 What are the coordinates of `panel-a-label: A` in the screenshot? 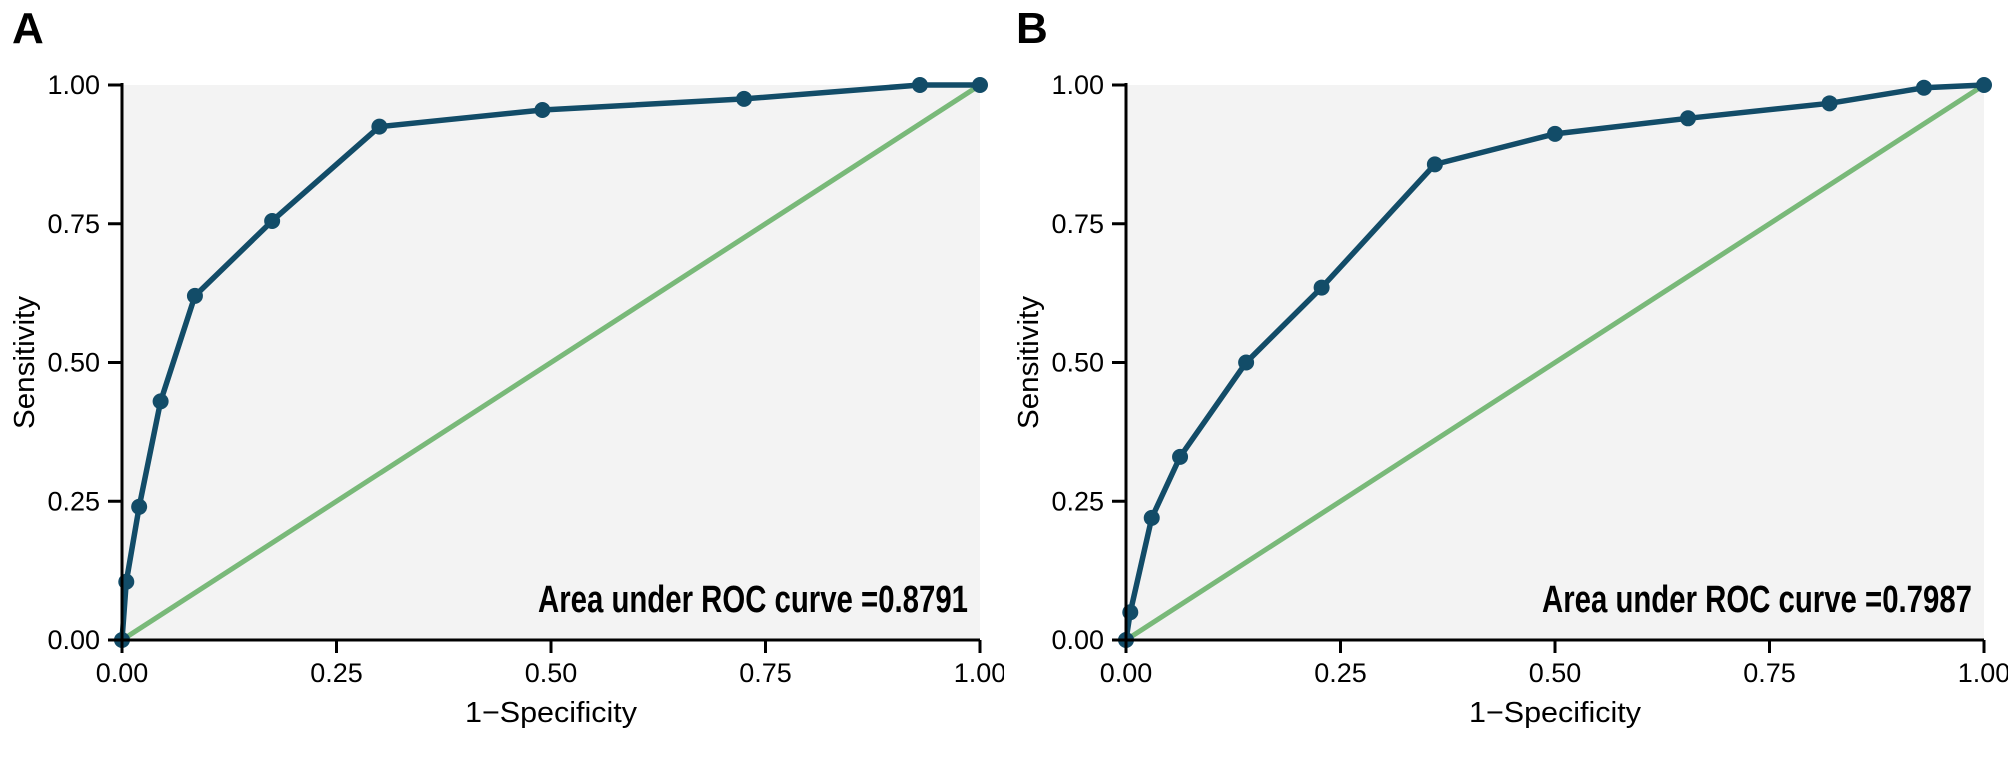 It's located at (28, 28).